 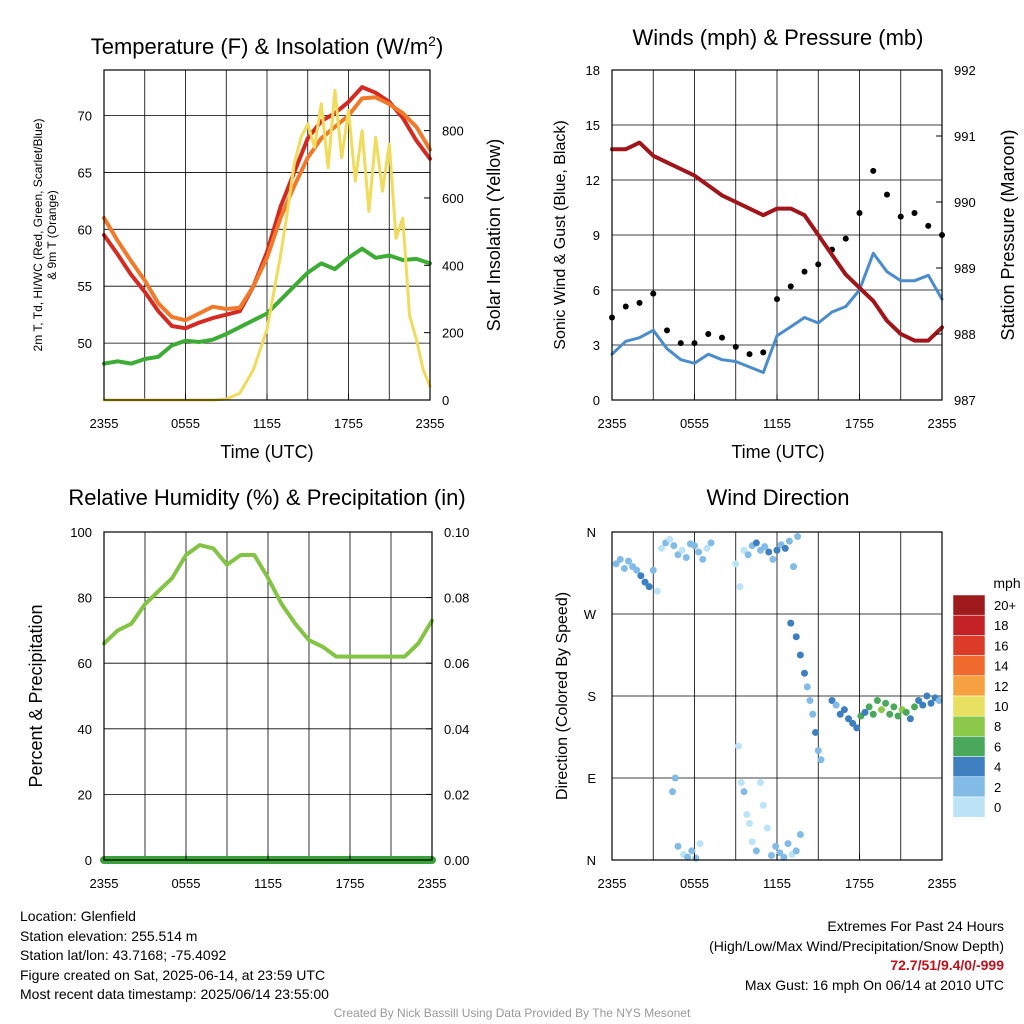 I want to click on y-tick-label: S, so click(x=591, y=696).